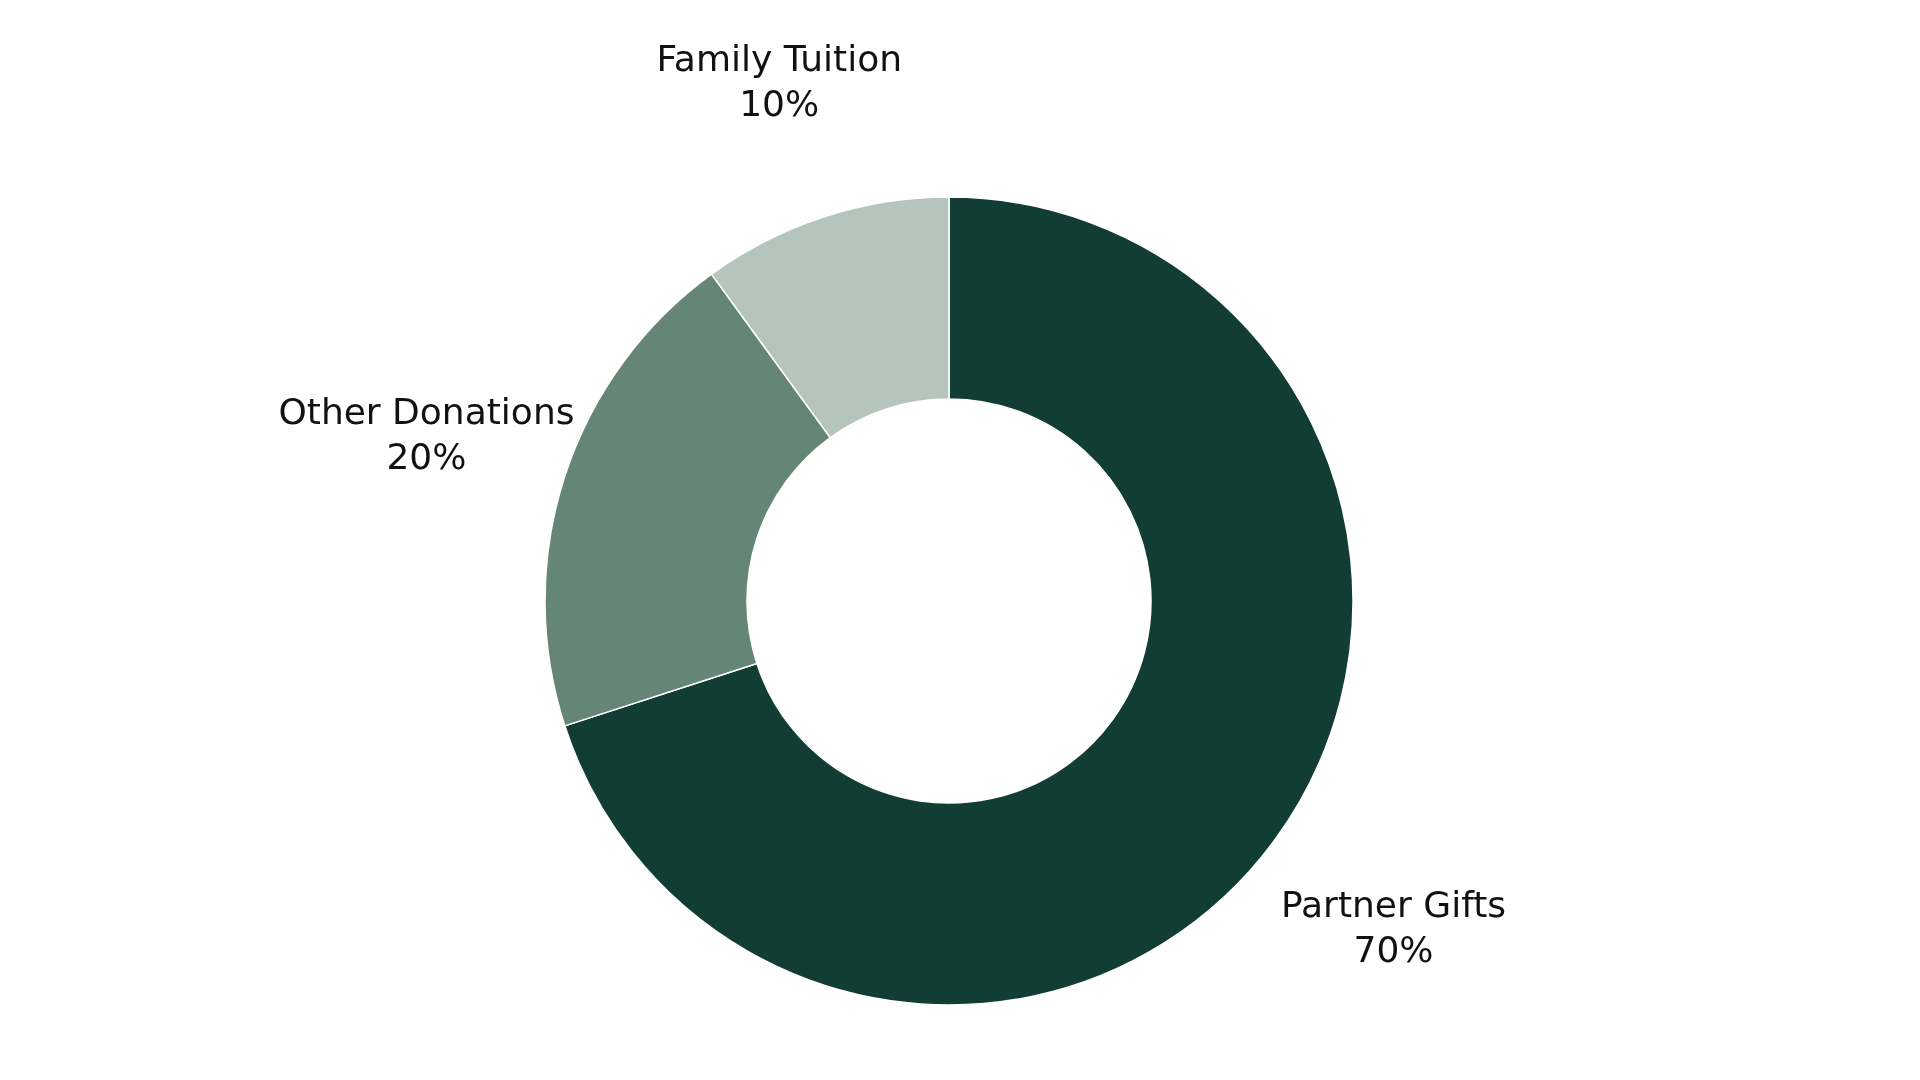 Image resolution: width=1920 pixels, height=1080 pixels. I want to click on slice-label: Other Donations, so click(426, 412).